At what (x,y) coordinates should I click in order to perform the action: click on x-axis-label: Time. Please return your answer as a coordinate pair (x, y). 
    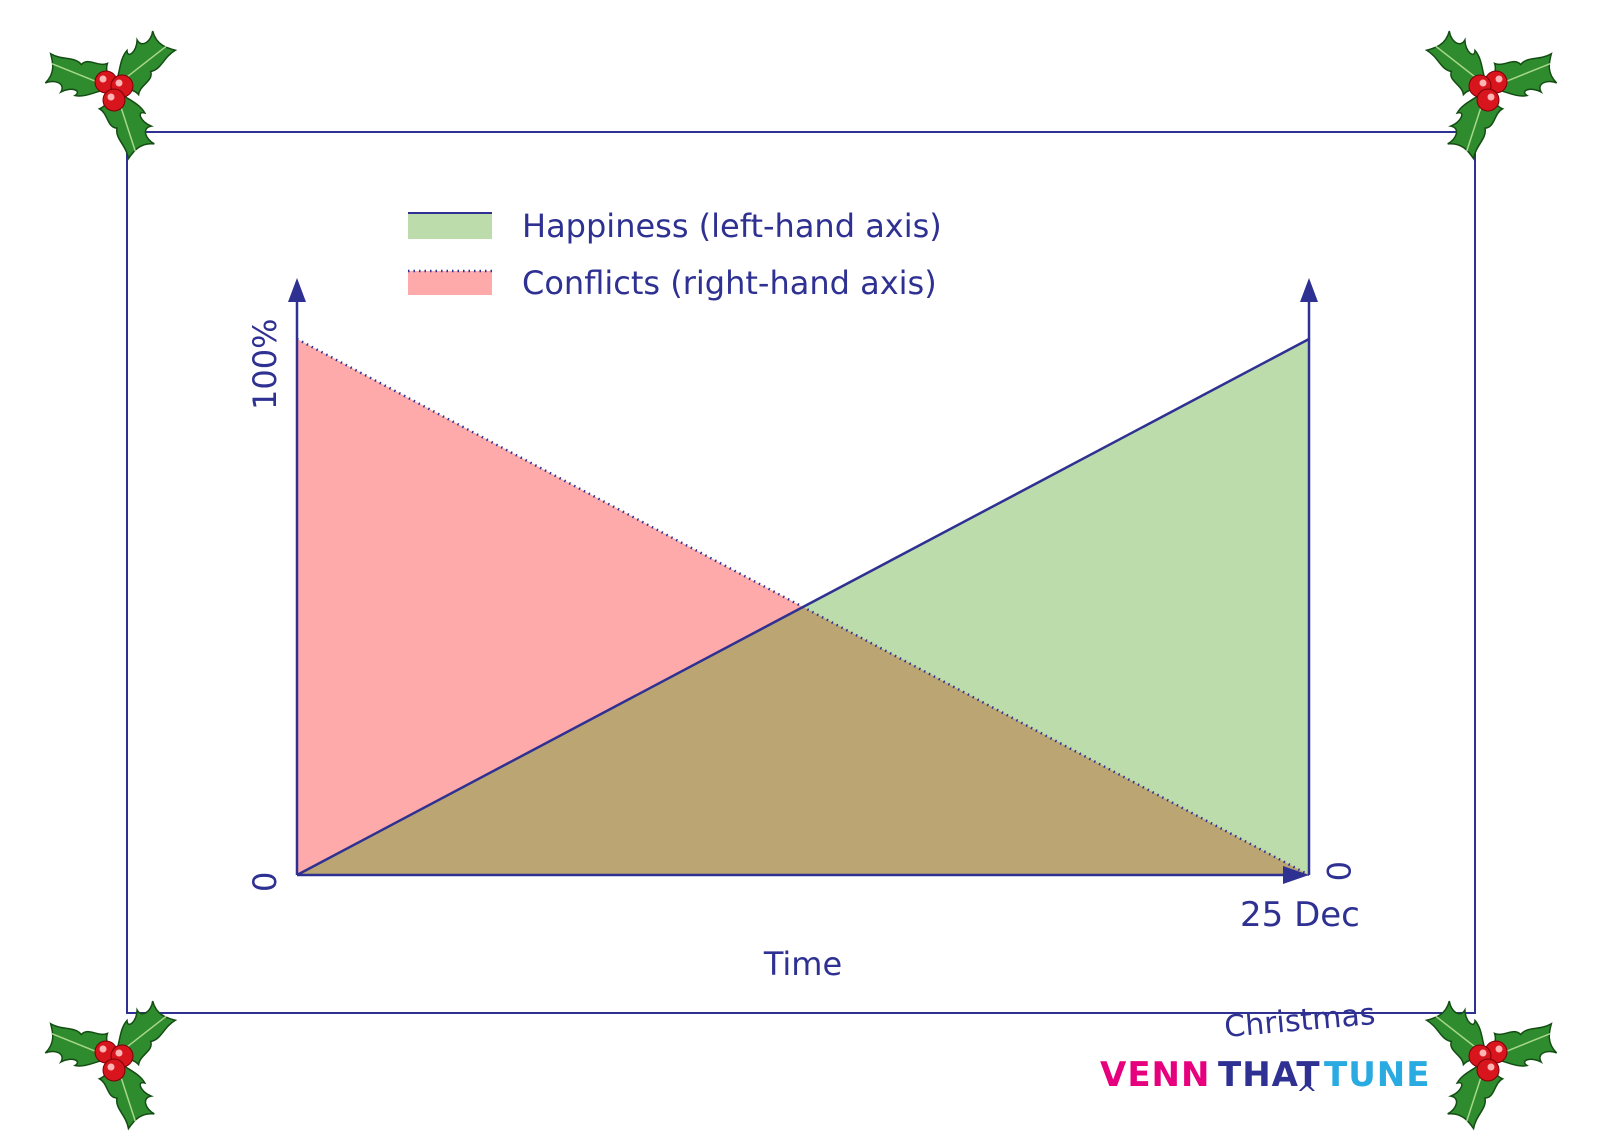
    Looking at the image, I should click on (802, 964).